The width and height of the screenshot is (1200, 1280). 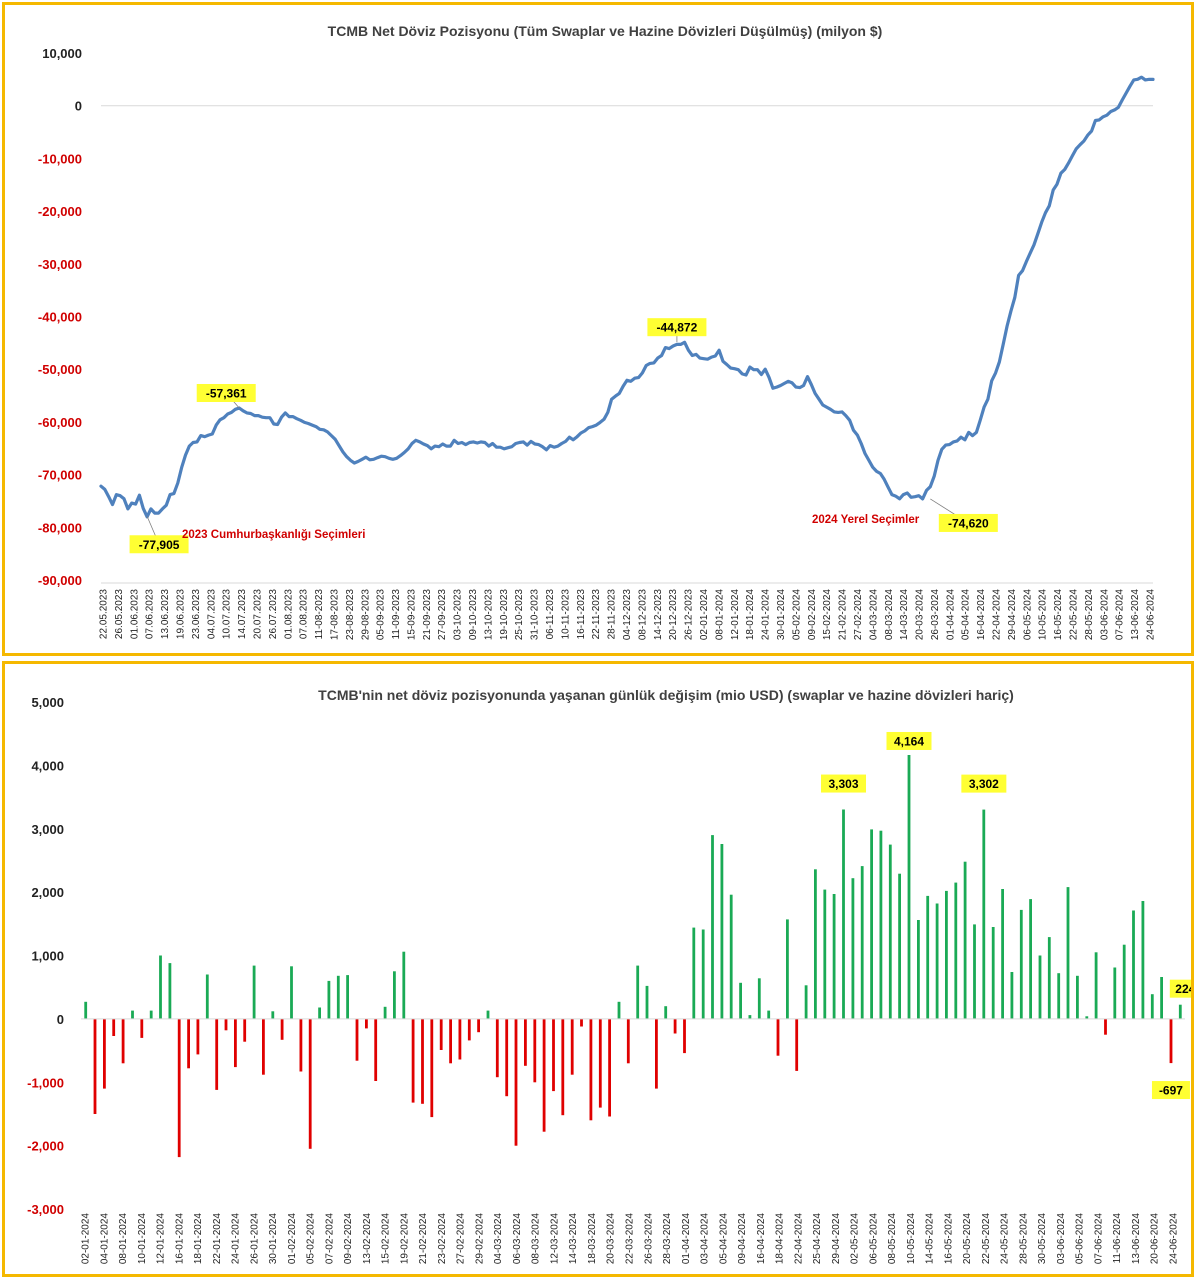 I want to click on x-tick-label: 10-11-2023, so click(x=565, y=614).